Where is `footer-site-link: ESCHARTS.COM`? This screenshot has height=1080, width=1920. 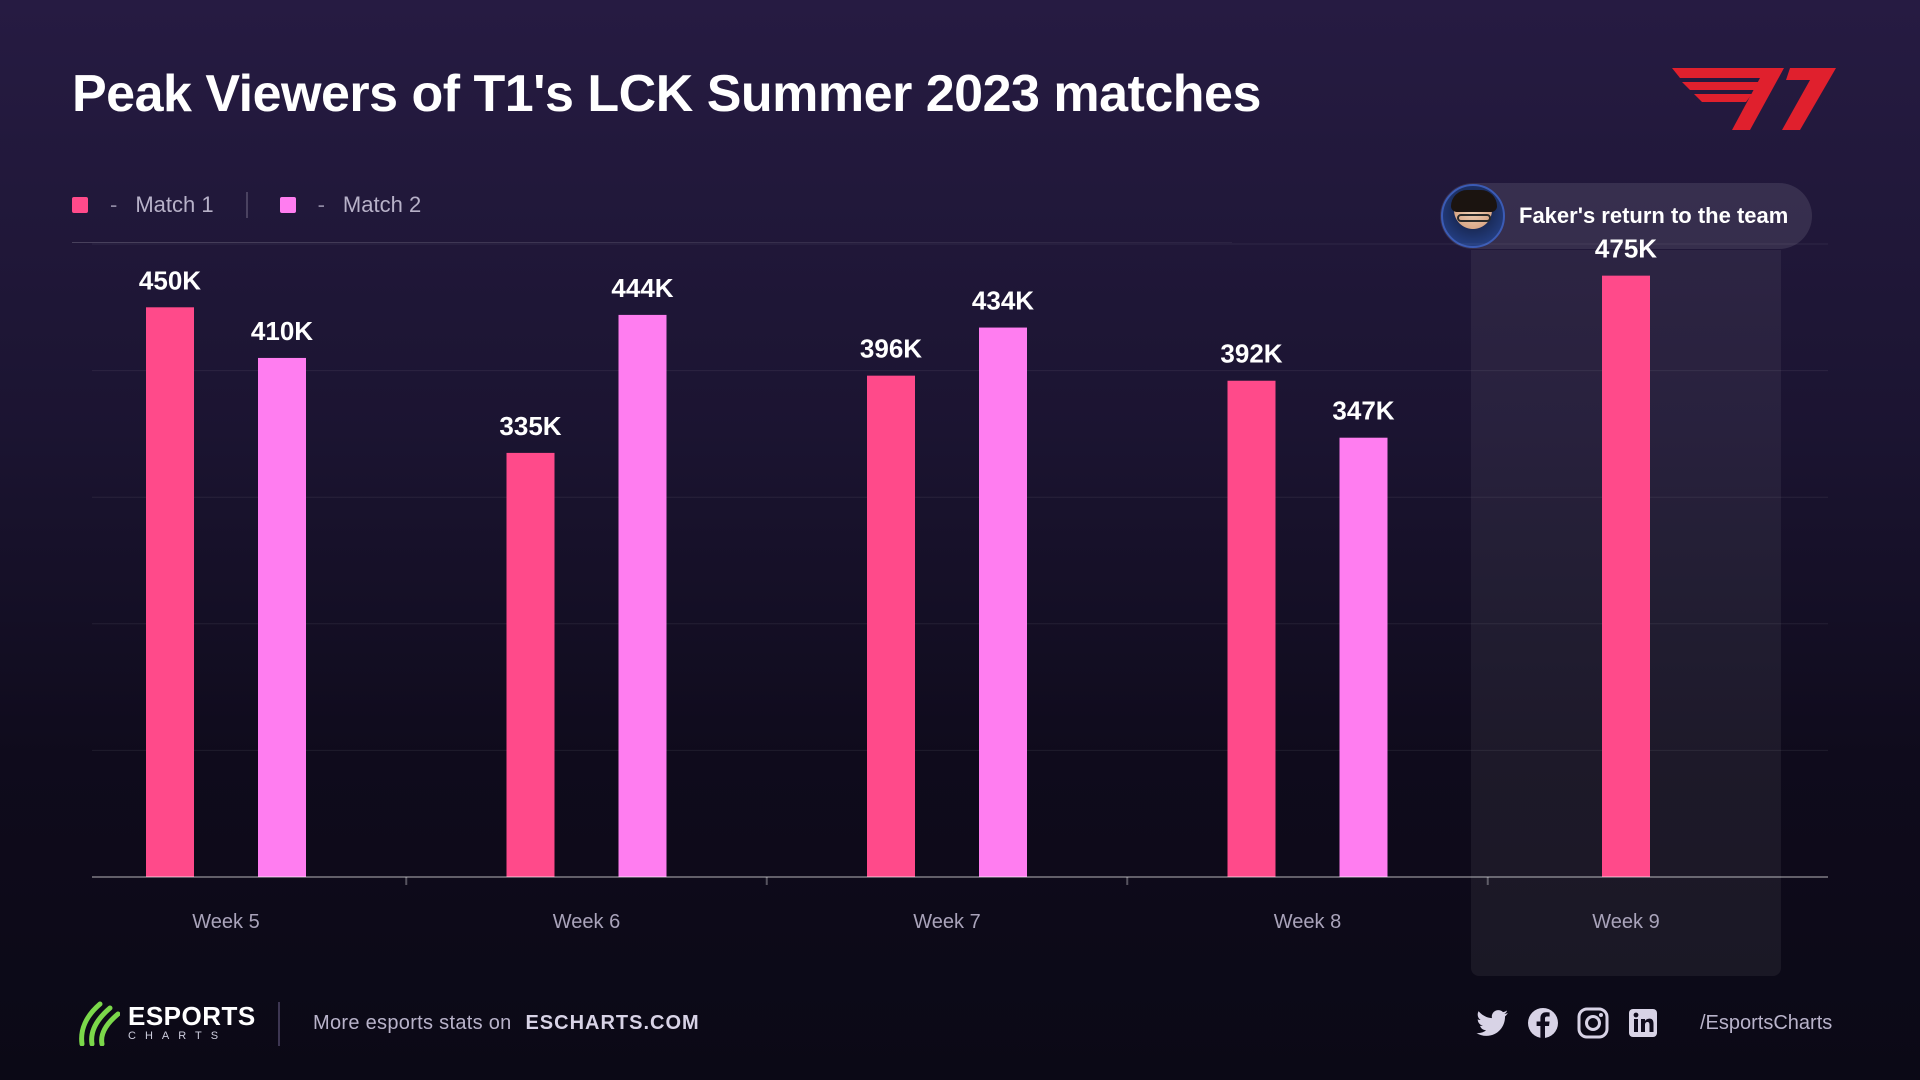
footer-site-link: ESCHARTS.COM is located at coordinates (612, 1023).